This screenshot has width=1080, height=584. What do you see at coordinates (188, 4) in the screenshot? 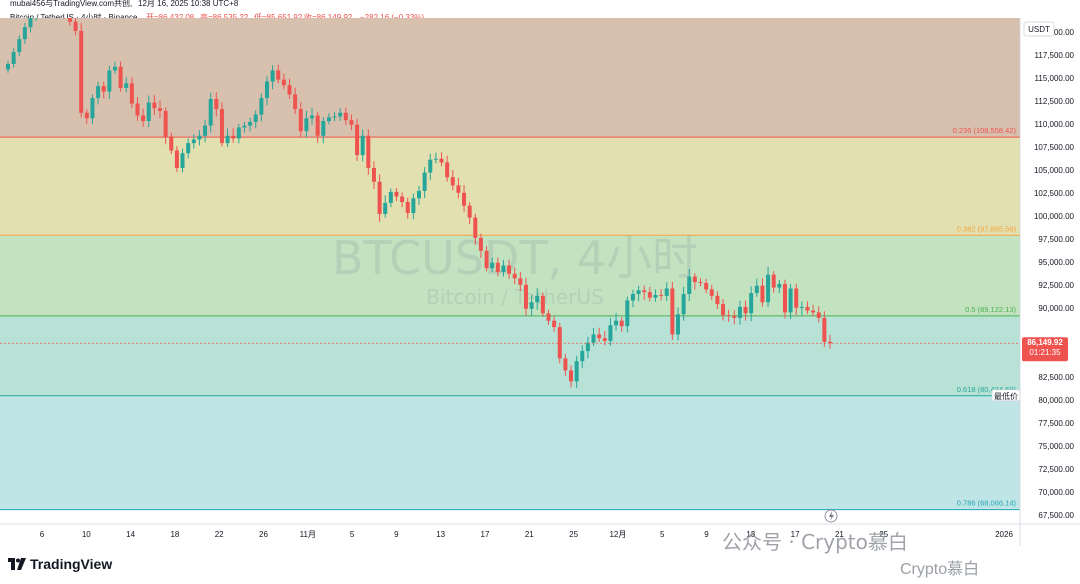
I see `timestamp-text: 12月 16, 2025 10:38 UTC+8` at bounding box center [188, 4].